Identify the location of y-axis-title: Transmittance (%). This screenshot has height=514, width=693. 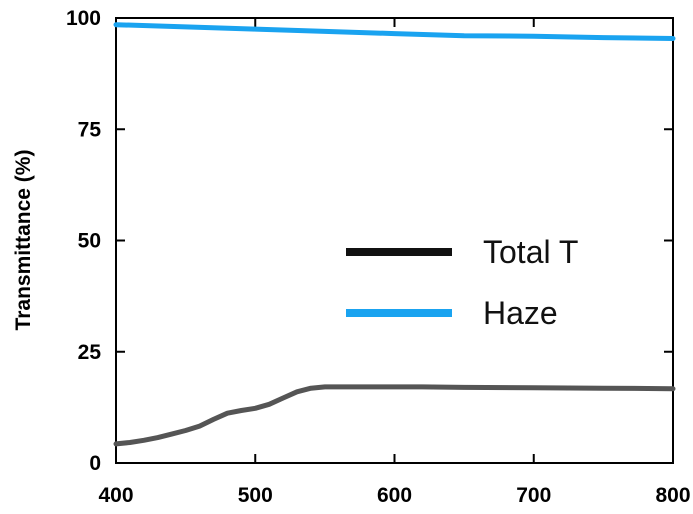
(23, 240).